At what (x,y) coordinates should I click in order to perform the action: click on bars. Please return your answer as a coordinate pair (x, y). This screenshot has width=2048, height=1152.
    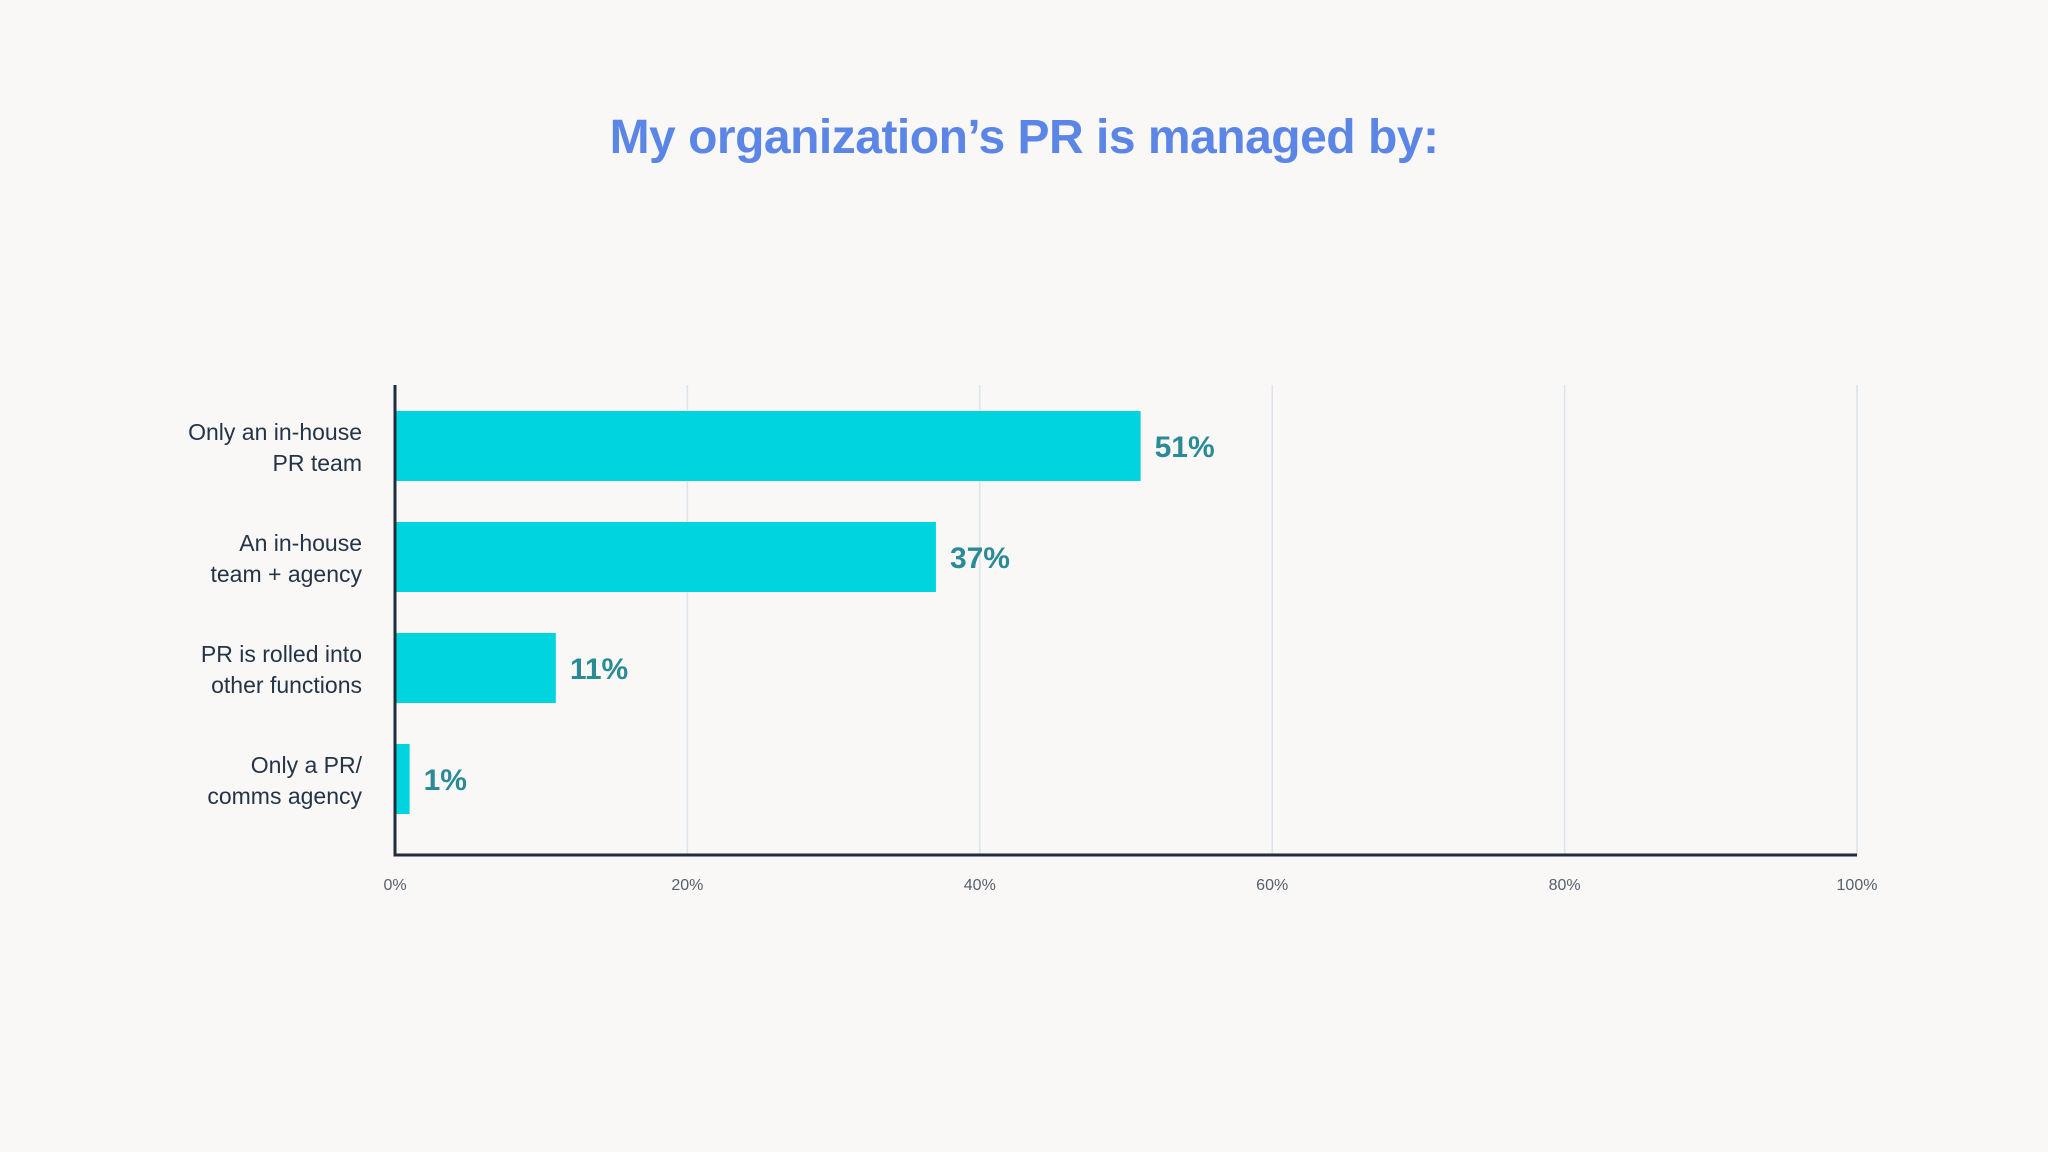
    Looking at the image, I should click on (768, 612).